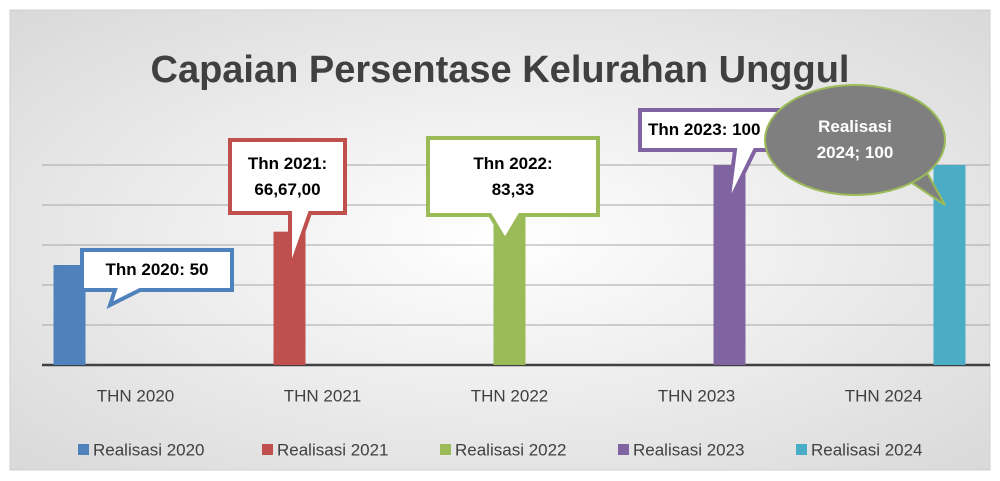  I want to click on x-tick-label: THN 2024, so click(883, 395).